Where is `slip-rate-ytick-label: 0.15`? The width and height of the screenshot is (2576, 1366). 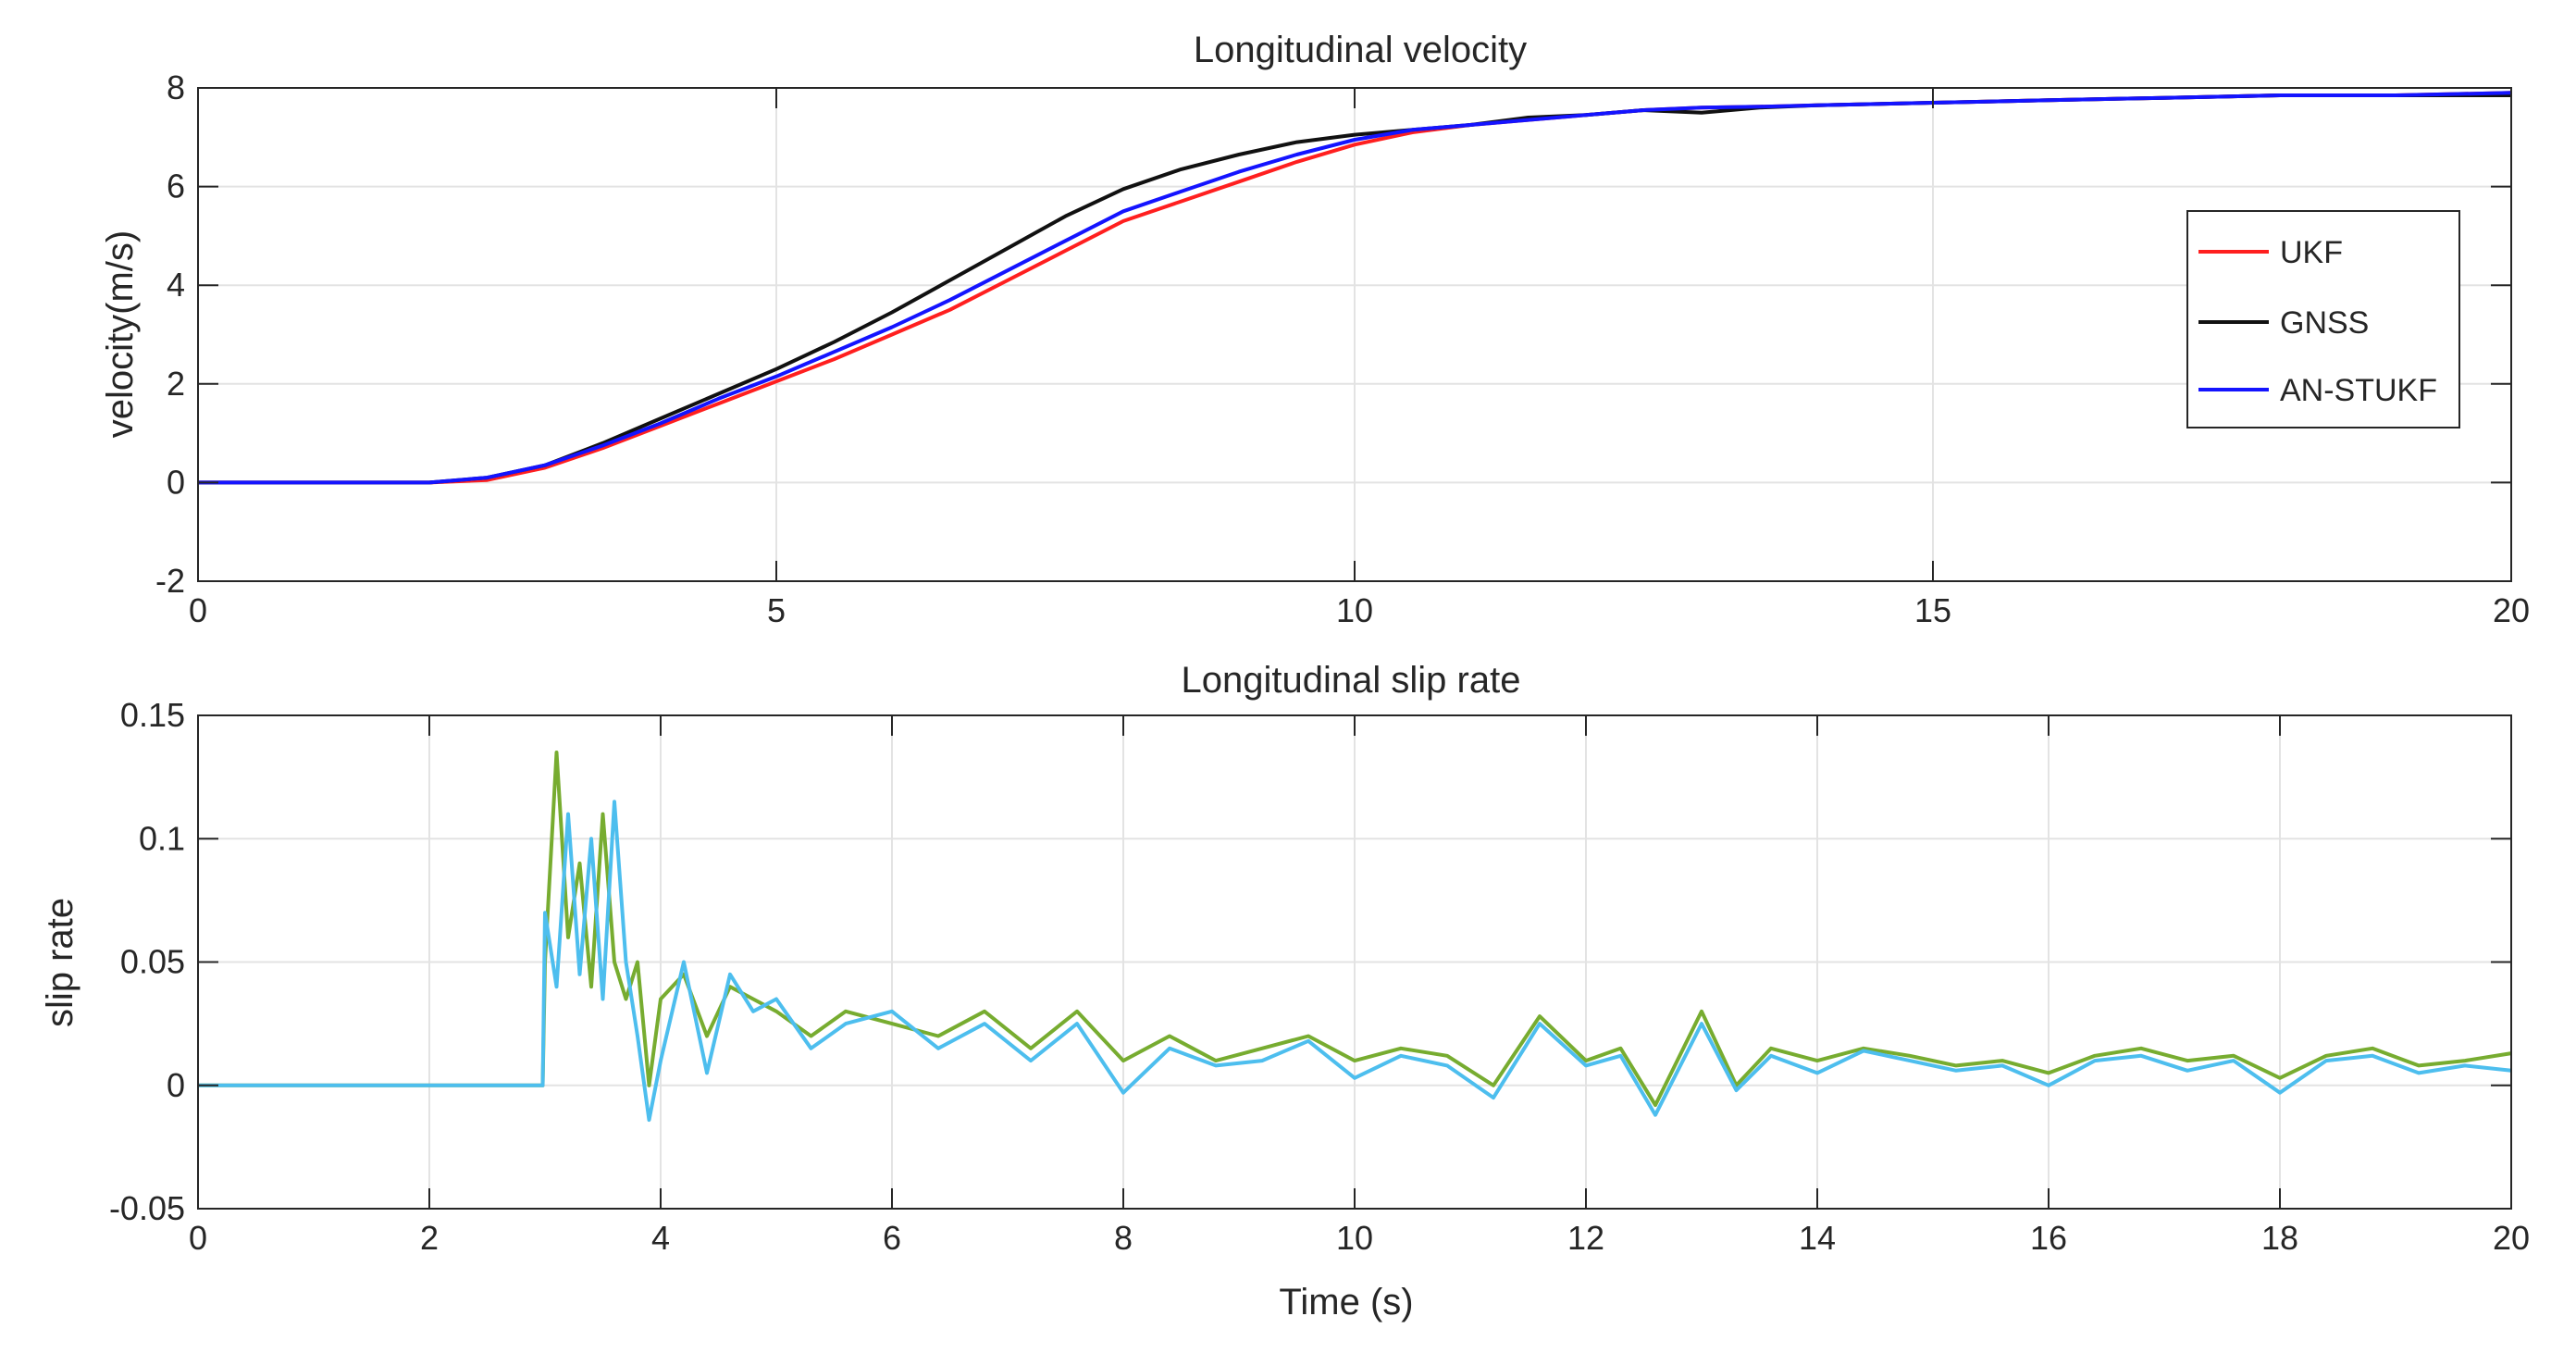
slip-rate-ytick-label: 0.15 is located at coordinates (152, 715).